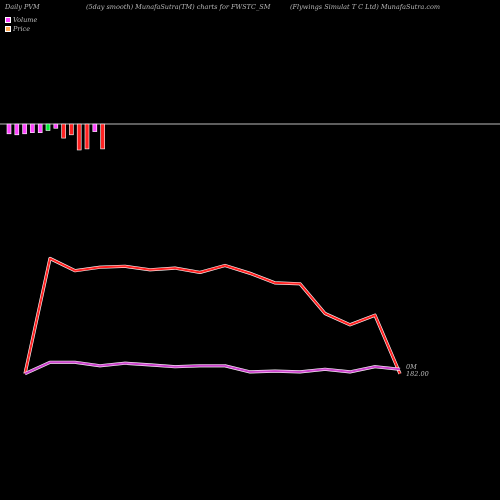  What do you see at coordinates (411, 367) in the screenshot?
I see `end-label-volume: 0M` at bounding box center [411, 367].